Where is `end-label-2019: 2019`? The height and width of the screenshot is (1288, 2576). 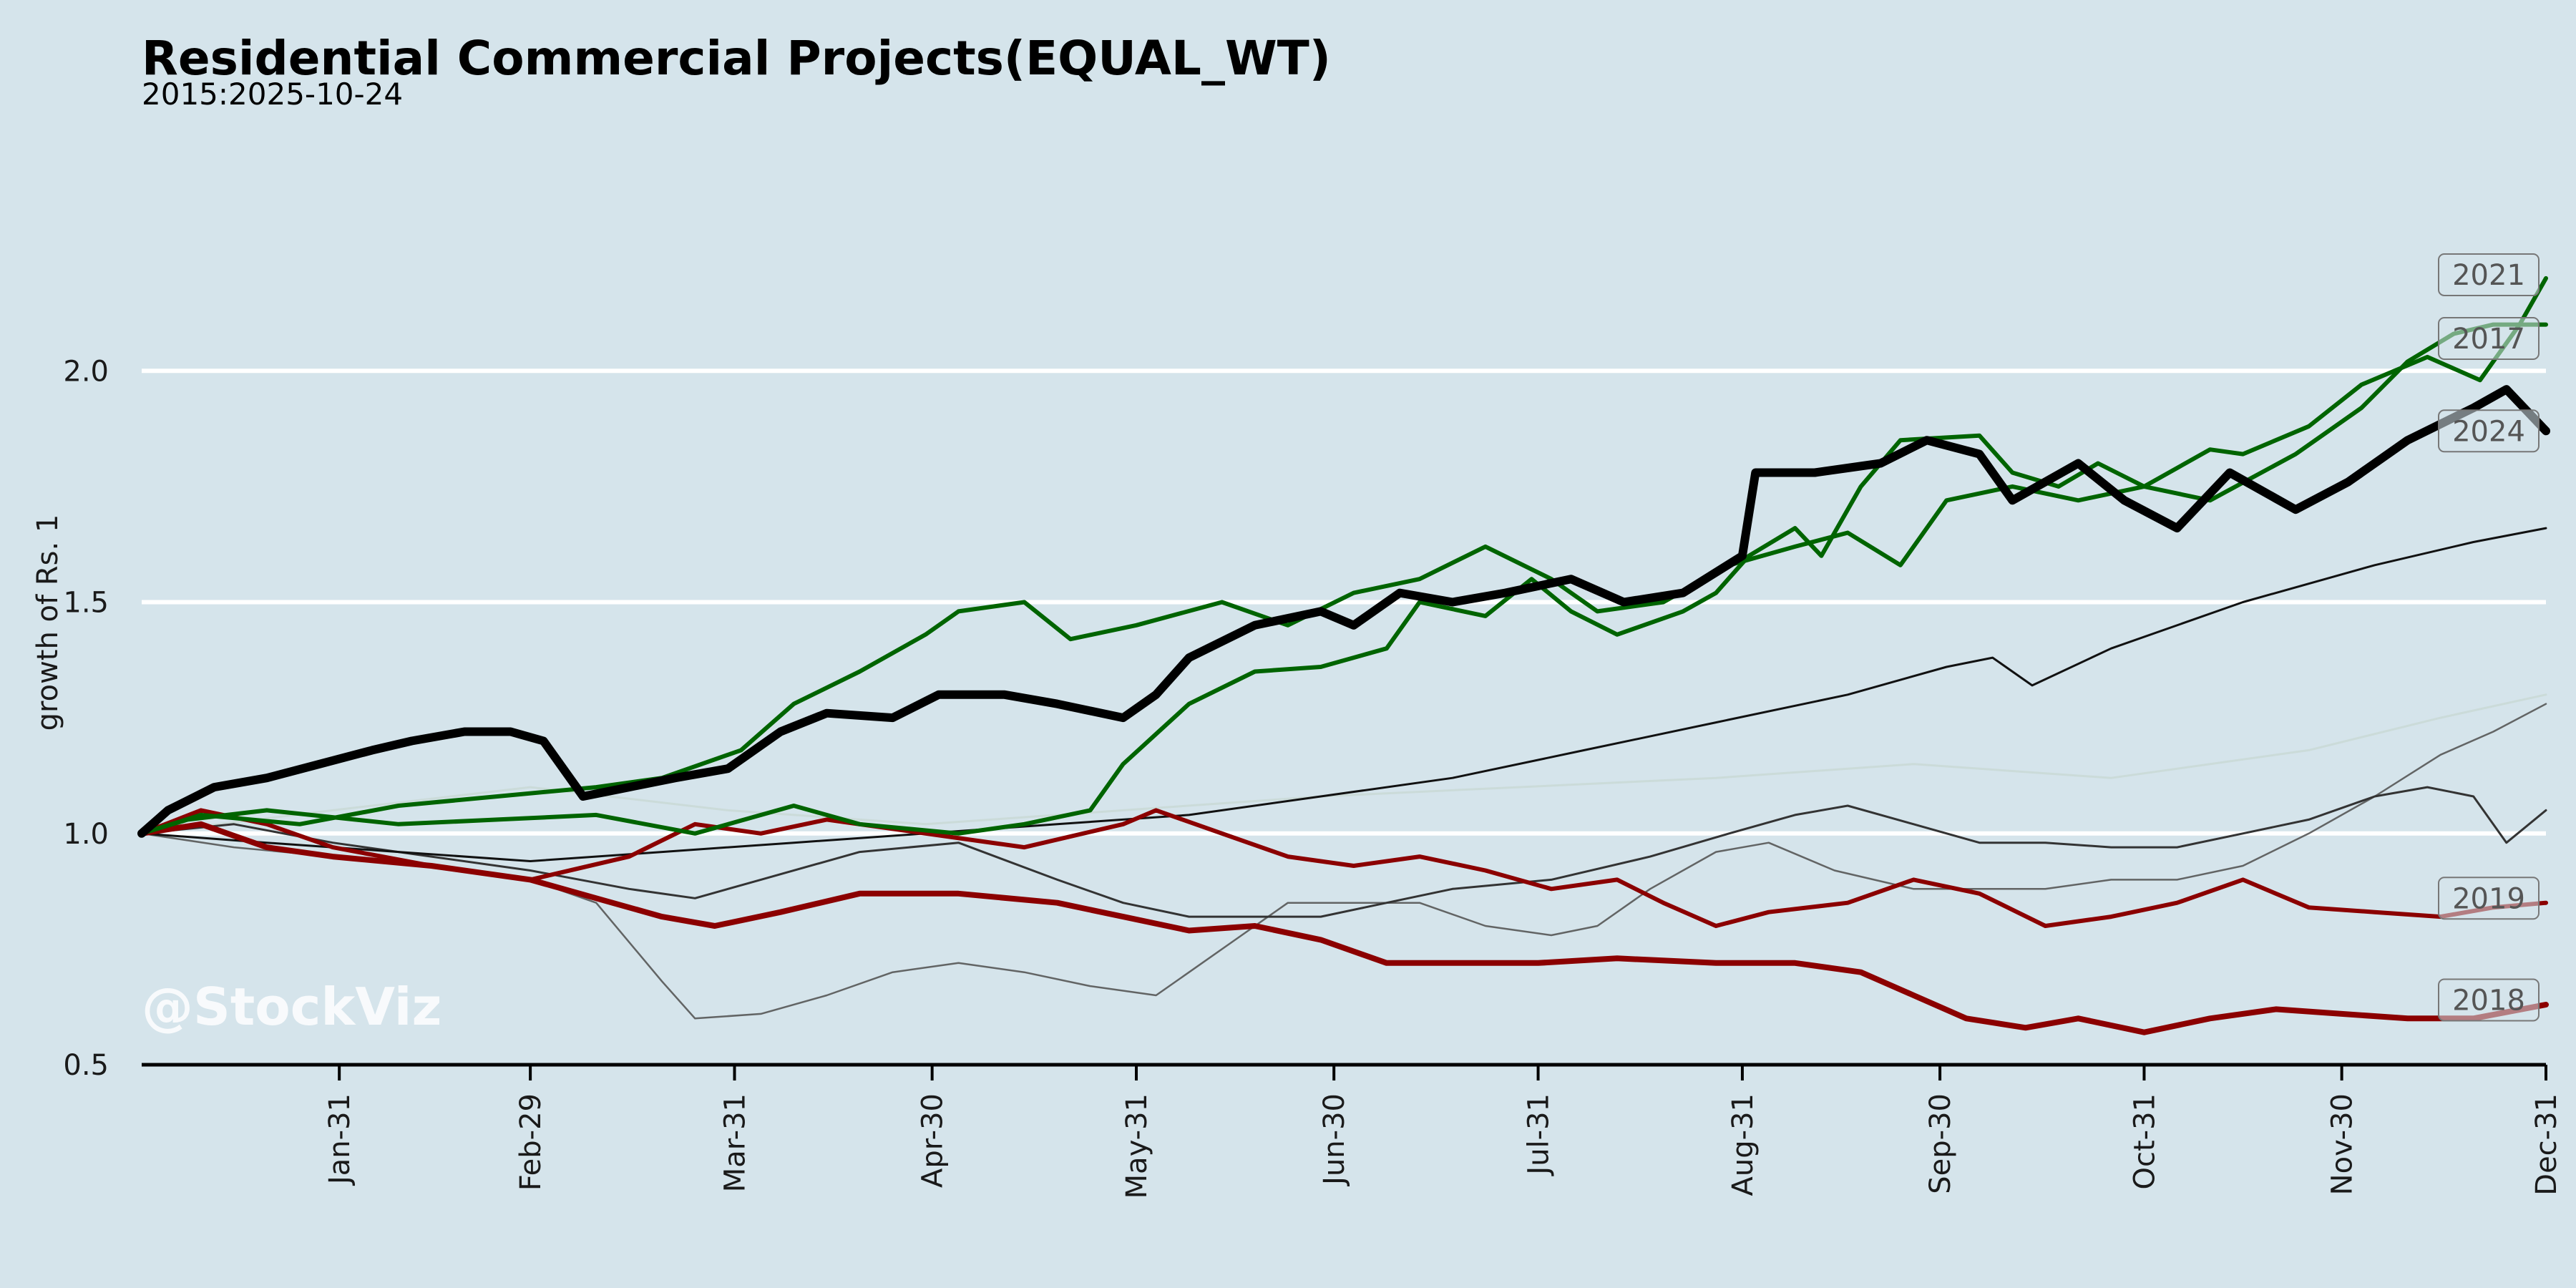 end-label-2019: 2019 is located at coordinates (2488, 898).